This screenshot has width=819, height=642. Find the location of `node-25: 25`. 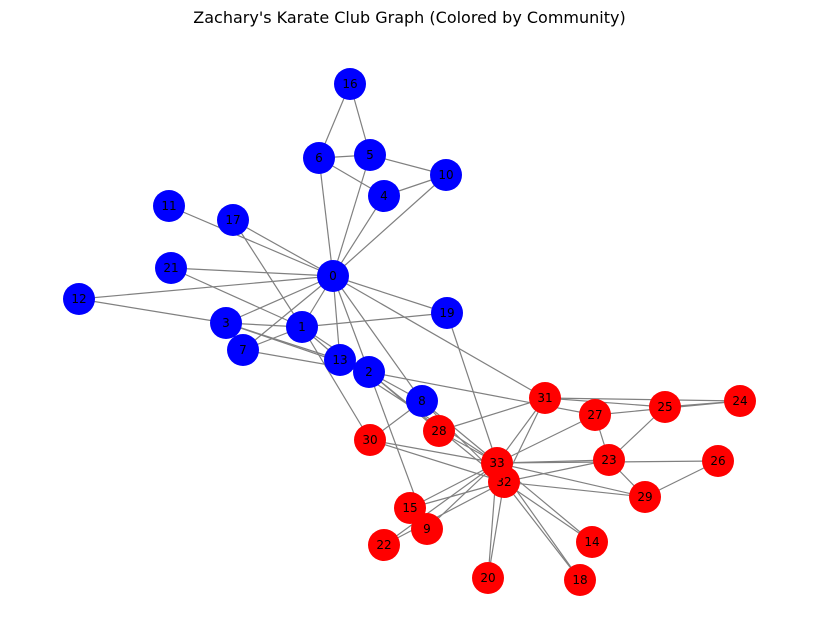

node-25: 25 is located at coordinates (665, 407).